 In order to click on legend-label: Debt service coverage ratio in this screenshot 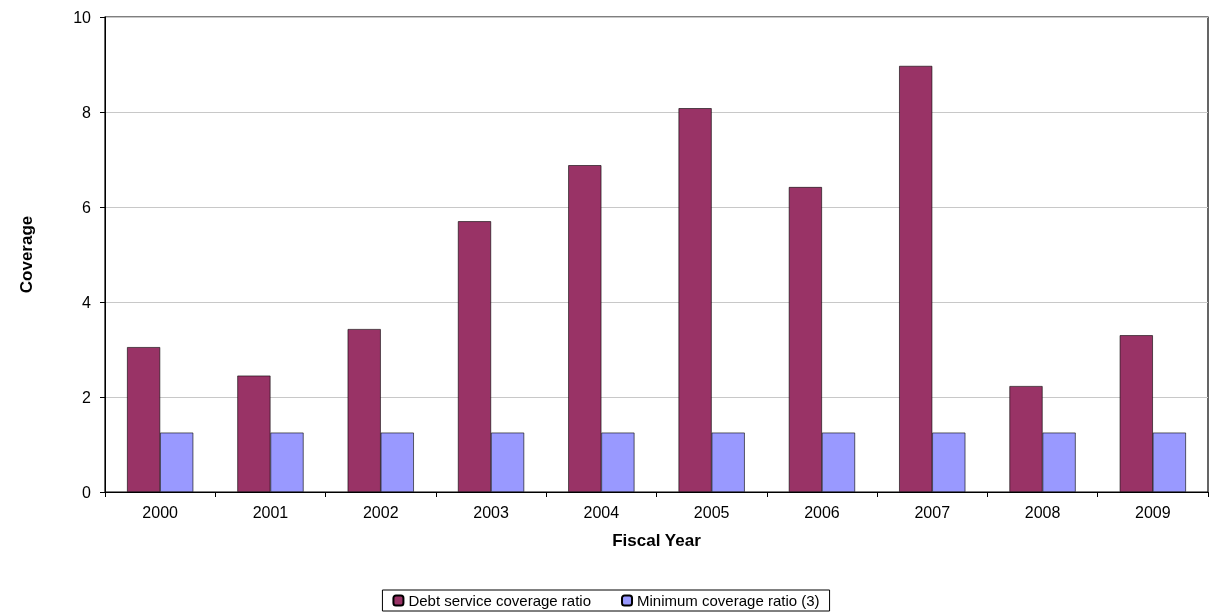, I will do `click(500, 600)`.